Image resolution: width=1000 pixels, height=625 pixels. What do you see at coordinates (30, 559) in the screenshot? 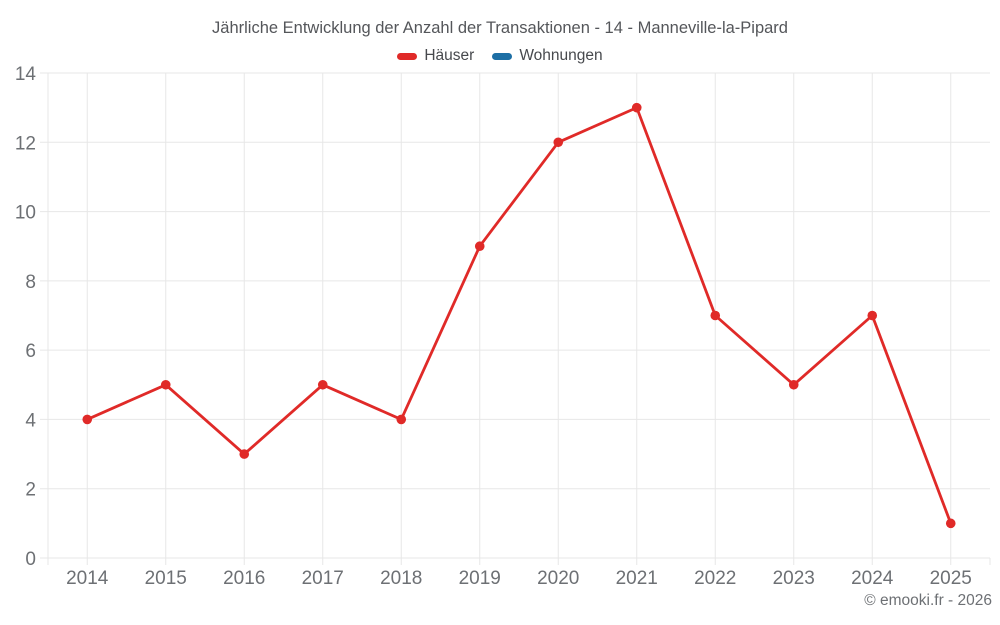
I see `y-tick-label: 0` at bounding box center [30, 559].